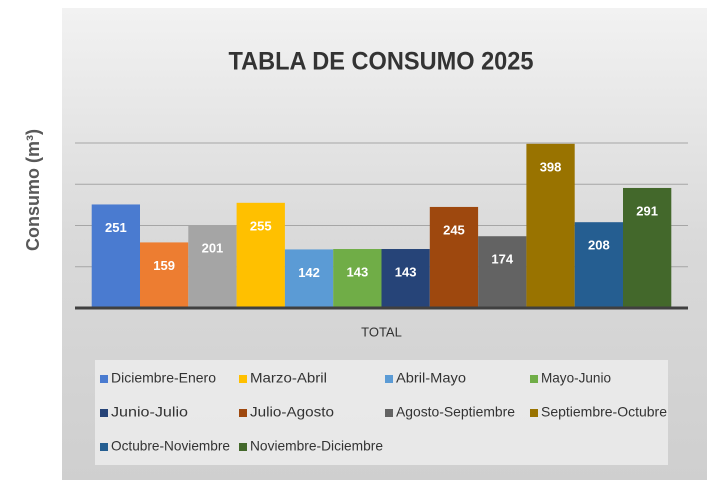 Image resolution: width=707 pixels, height=487 pixels. What do you see at coordinates (292, 412) in the screenshot?
I see `legend-label: Julio-Agosto` at bounding box center [292, 412].